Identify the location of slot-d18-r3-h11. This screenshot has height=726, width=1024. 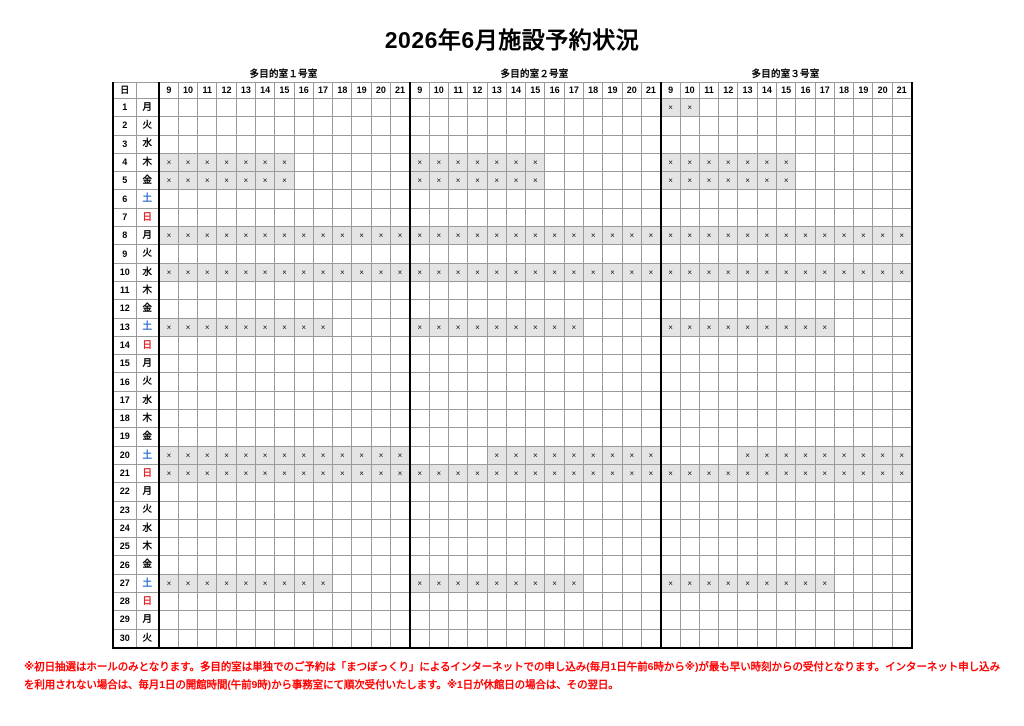
(709, 419).